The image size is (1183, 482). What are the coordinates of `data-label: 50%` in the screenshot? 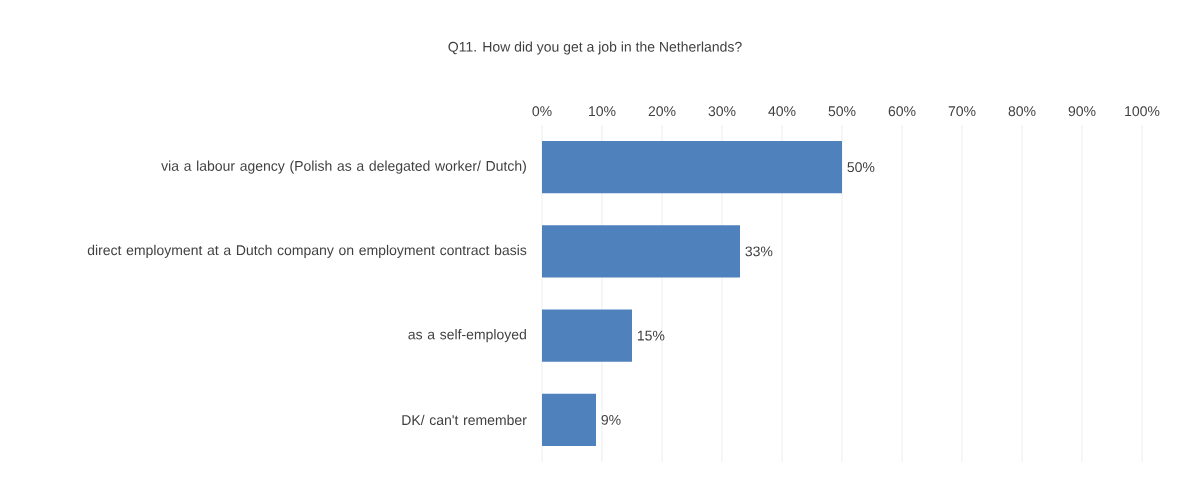 It's located at (861, 167).